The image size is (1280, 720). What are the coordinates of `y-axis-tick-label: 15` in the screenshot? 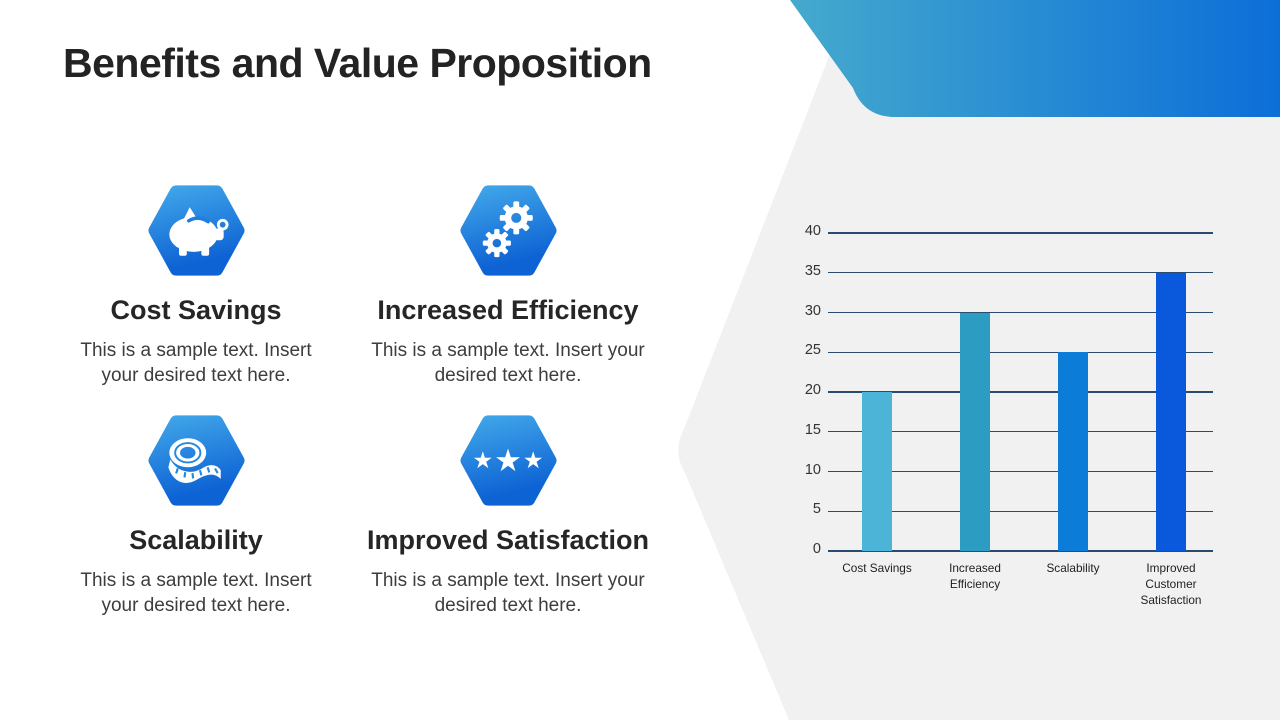 It's located at (812, 429).